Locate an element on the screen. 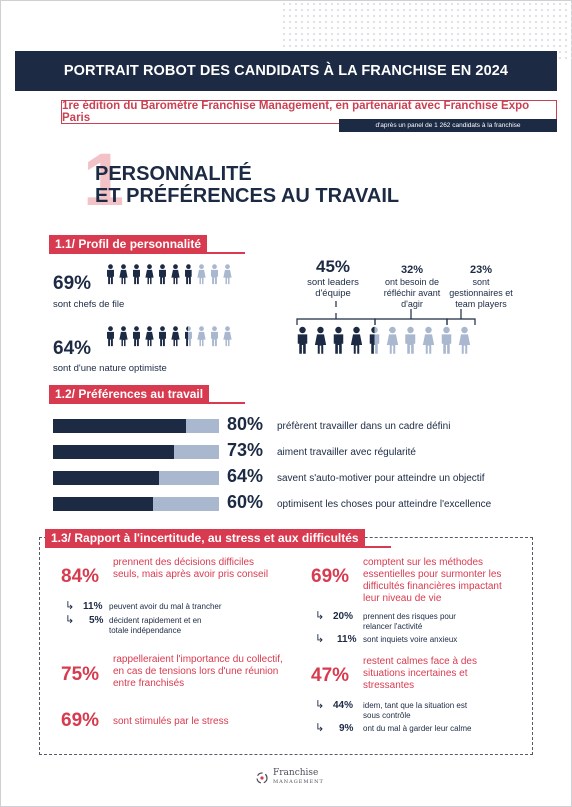 This screenshot has width=572, height=807. left-stat-3-pct: 69% is located at coordinates (80, 720).